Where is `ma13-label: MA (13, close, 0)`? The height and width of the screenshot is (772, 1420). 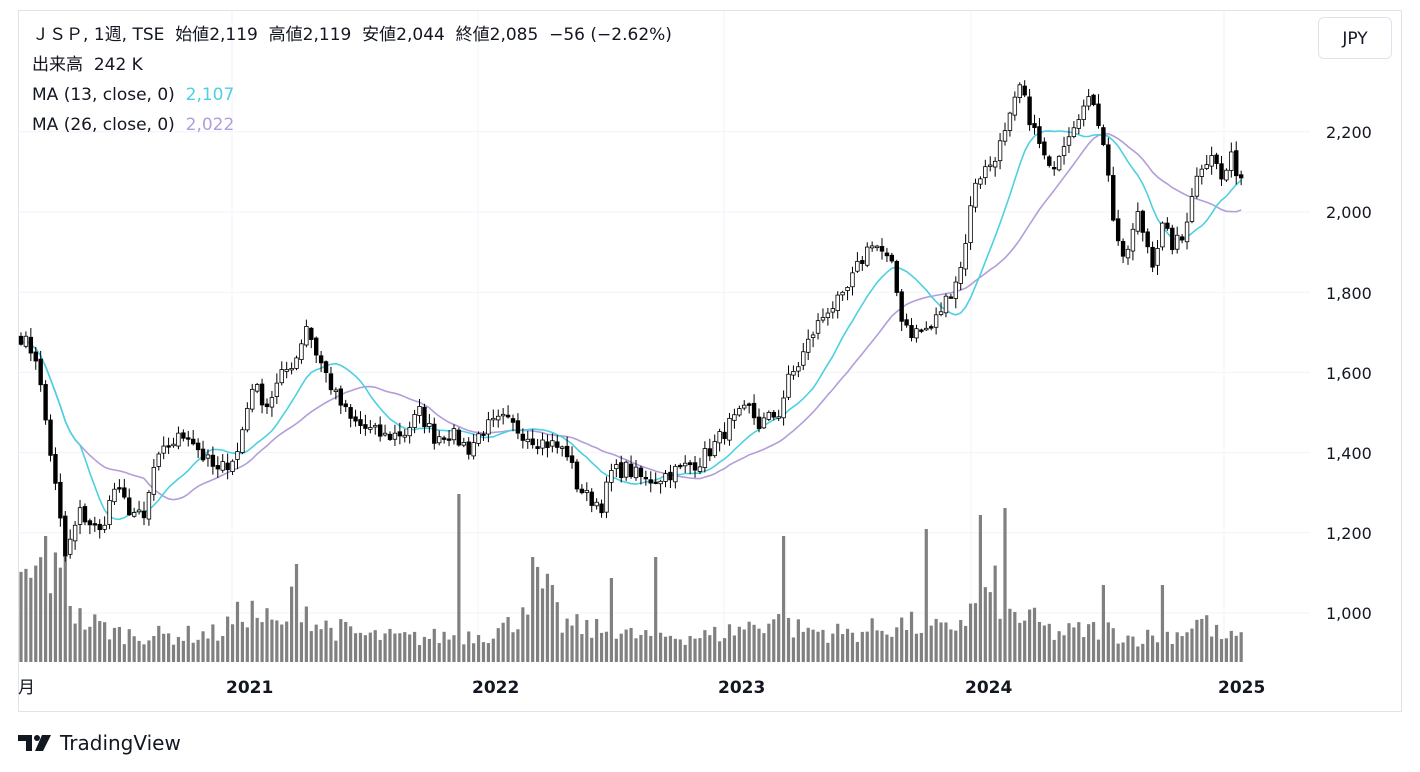
ma13-label: MA (13, close, 0) is located at coordinates (103, 95).